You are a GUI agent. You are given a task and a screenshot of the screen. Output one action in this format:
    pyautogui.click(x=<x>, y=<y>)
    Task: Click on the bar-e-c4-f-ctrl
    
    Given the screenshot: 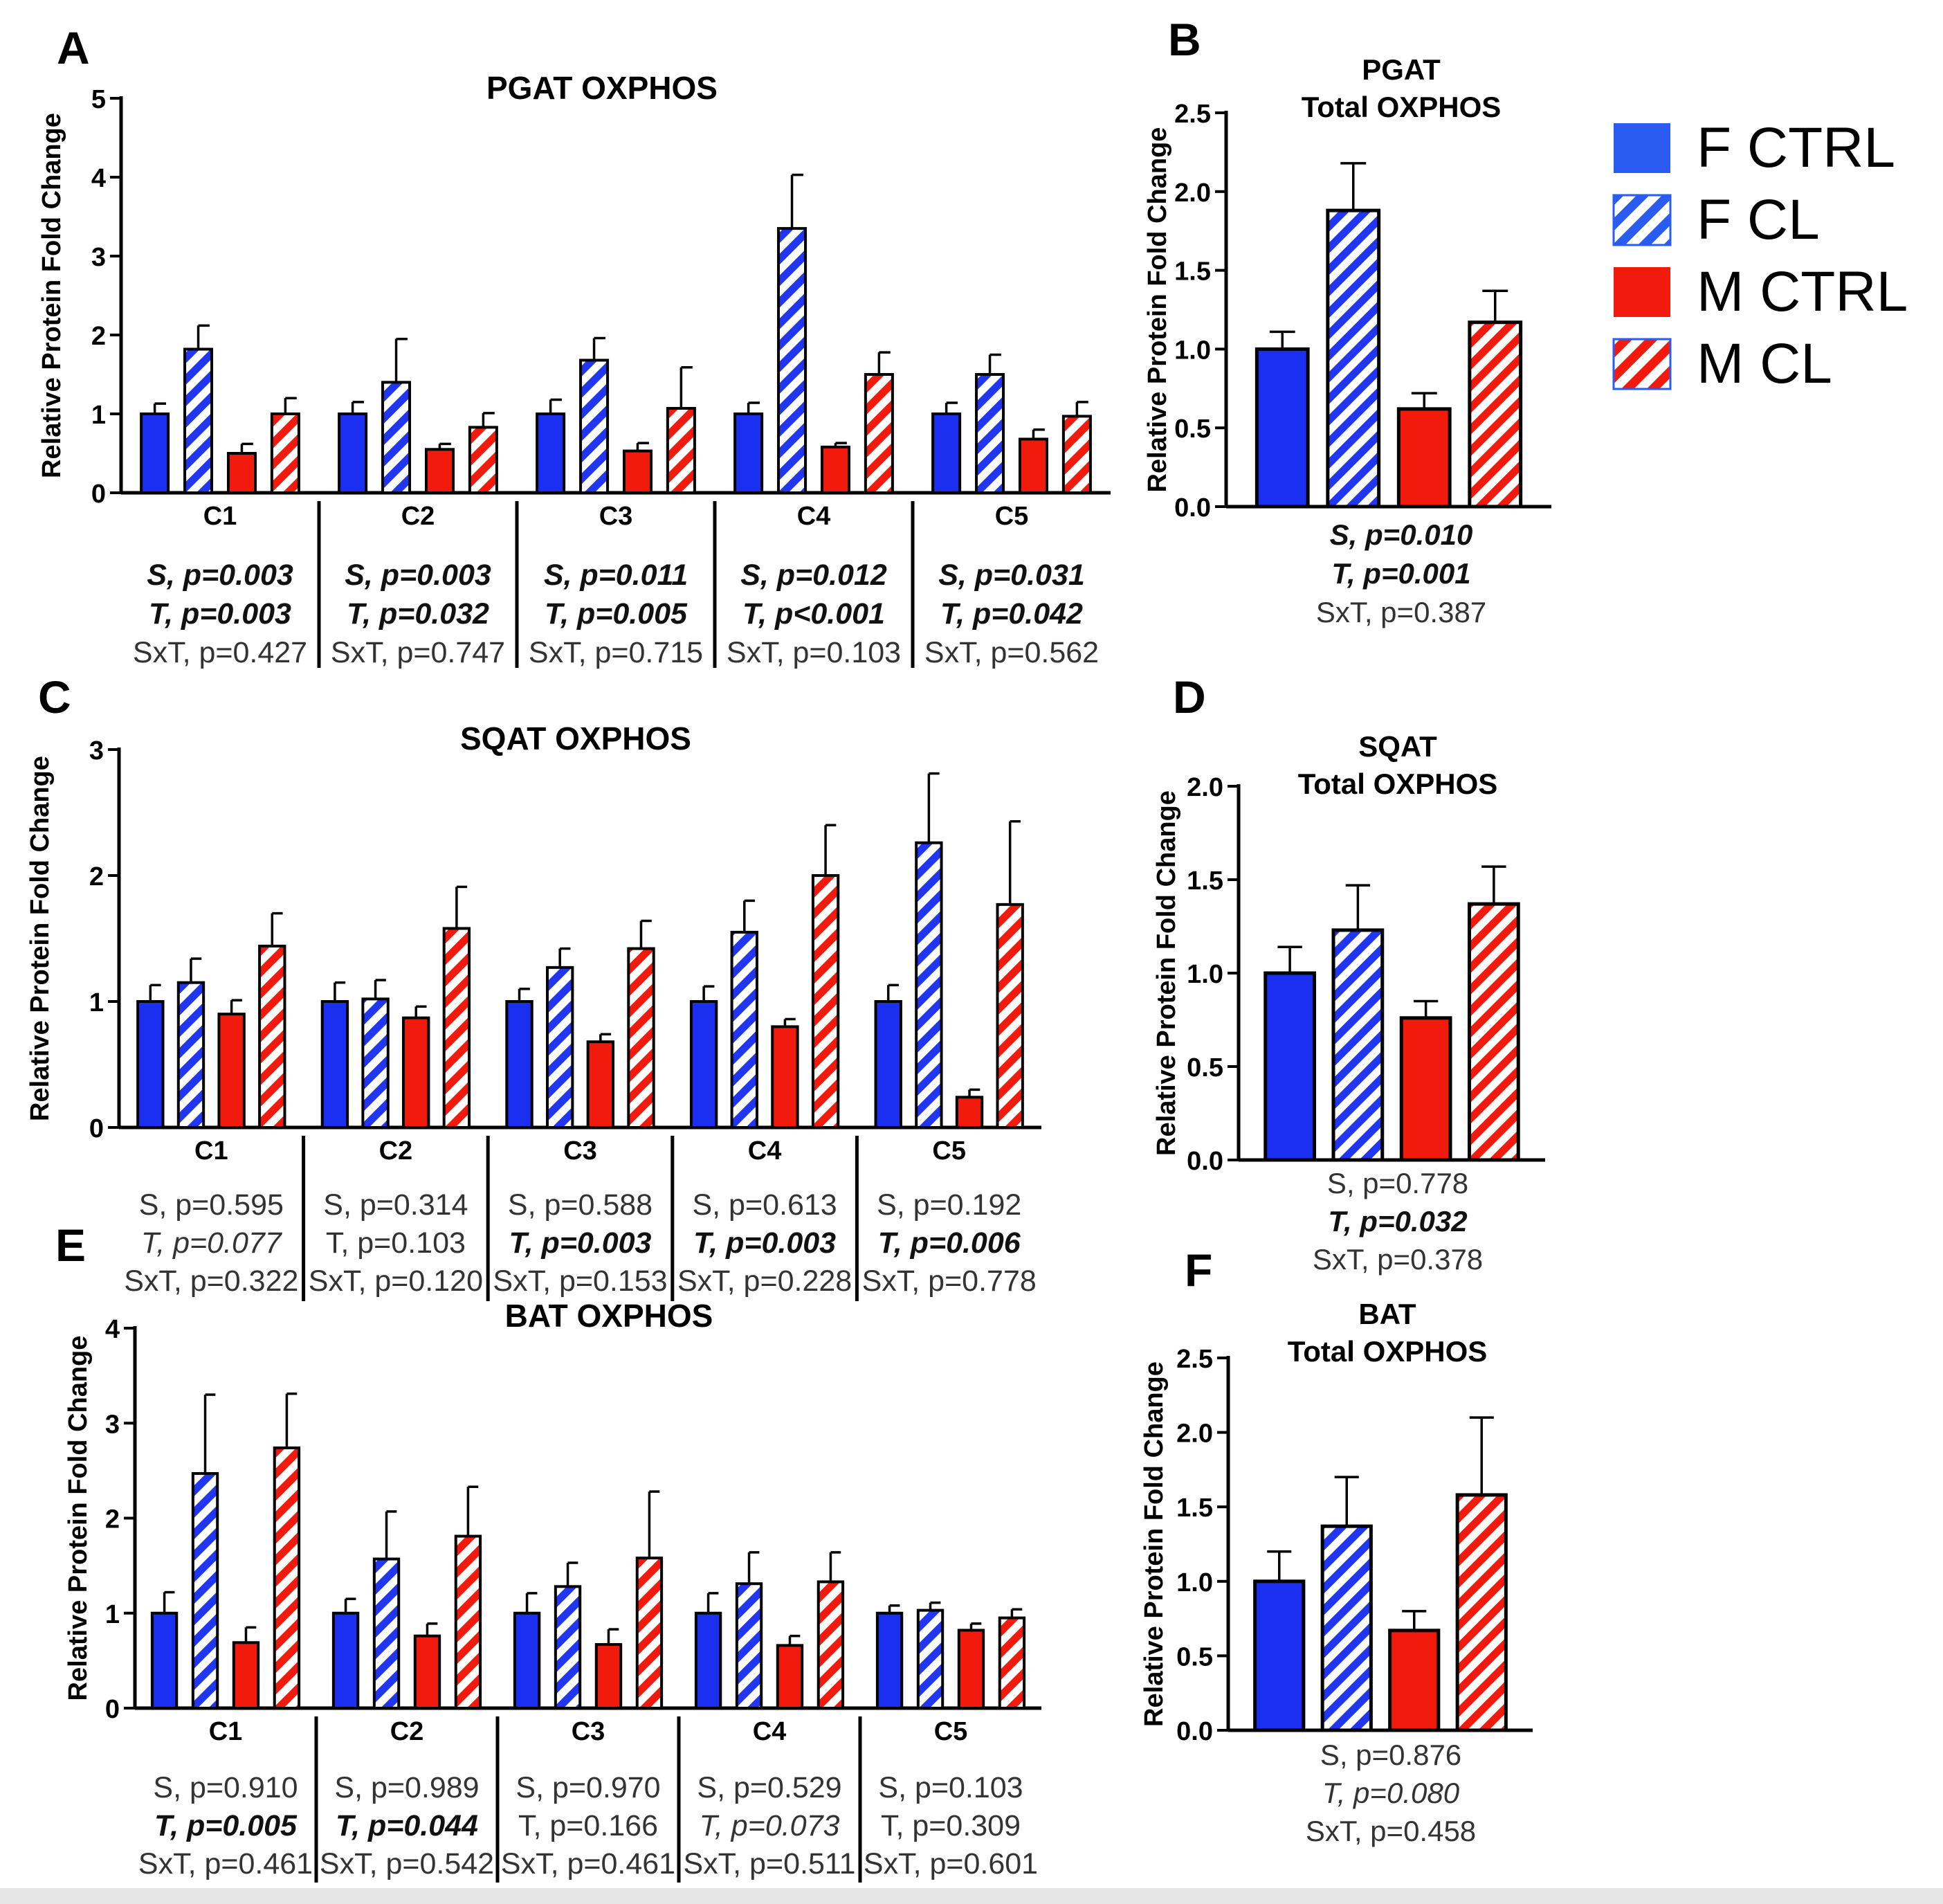 What is the action you would take?
    pyautogui.click(x=708, y=1660)
    